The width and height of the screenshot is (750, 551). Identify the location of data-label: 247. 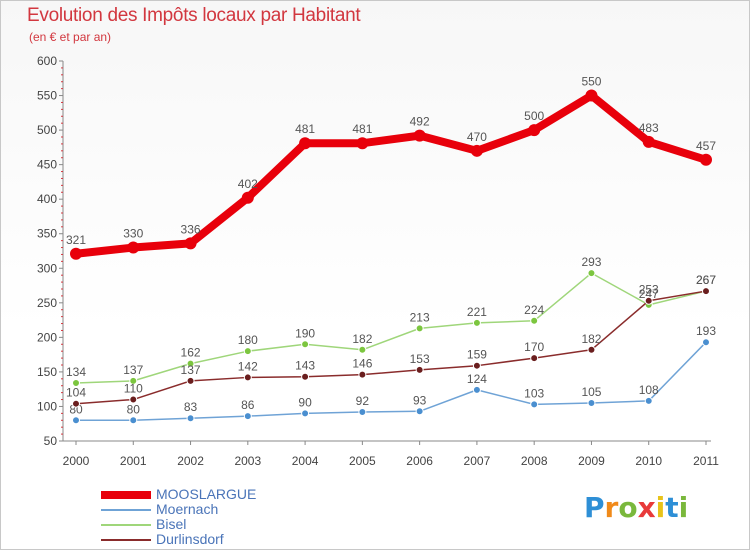
(649, 294).